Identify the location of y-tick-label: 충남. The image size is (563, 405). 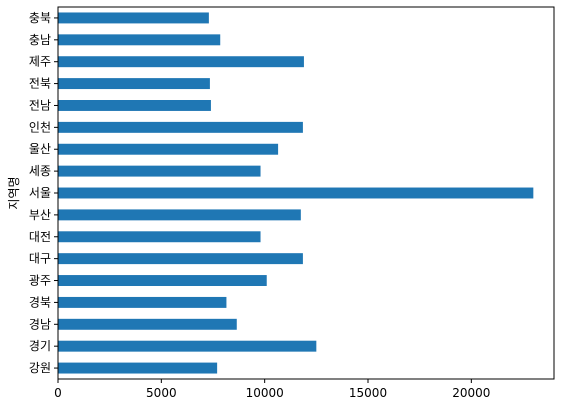
(40, 40).